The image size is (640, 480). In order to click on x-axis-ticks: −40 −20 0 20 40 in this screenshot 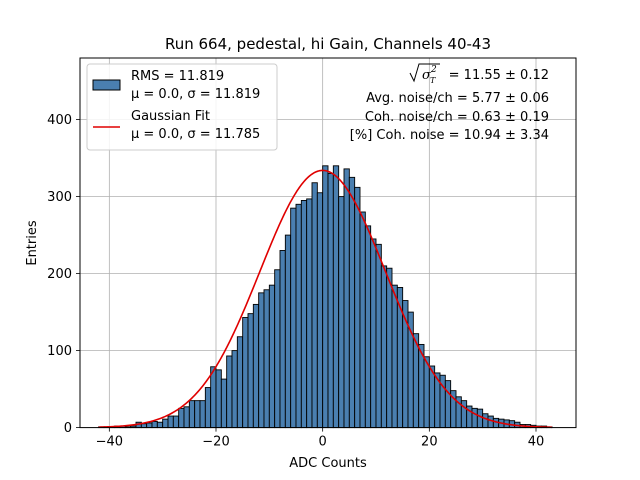, I will do `click(320, 438)`.